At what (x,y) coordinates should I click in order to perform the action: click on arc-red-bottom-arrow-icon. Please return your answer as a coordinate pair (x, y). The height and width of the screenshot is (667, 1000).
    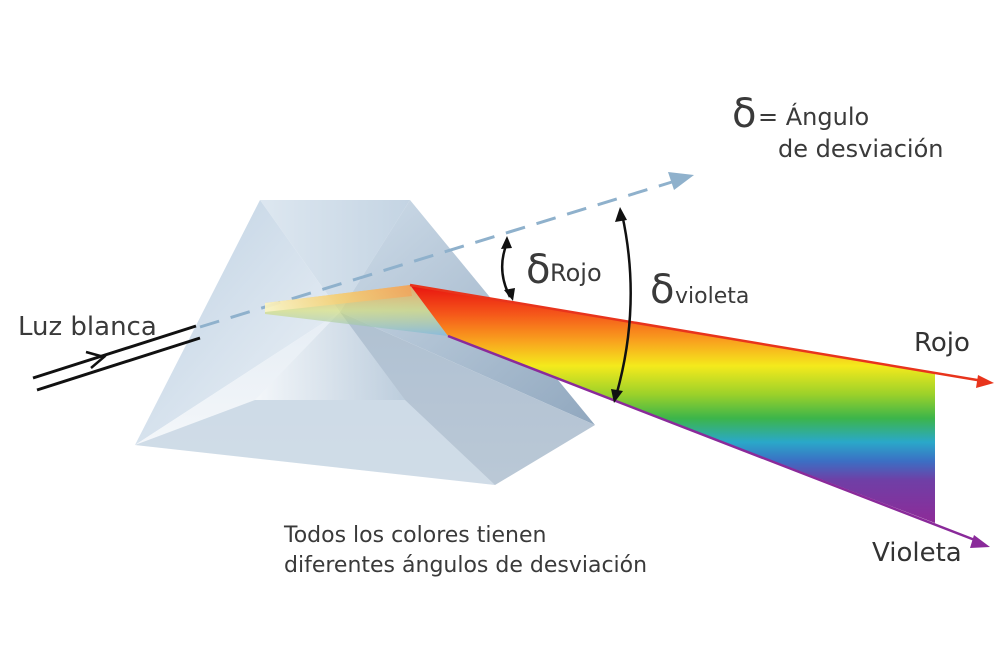
    Looking at the image, I should click on (509, 294).